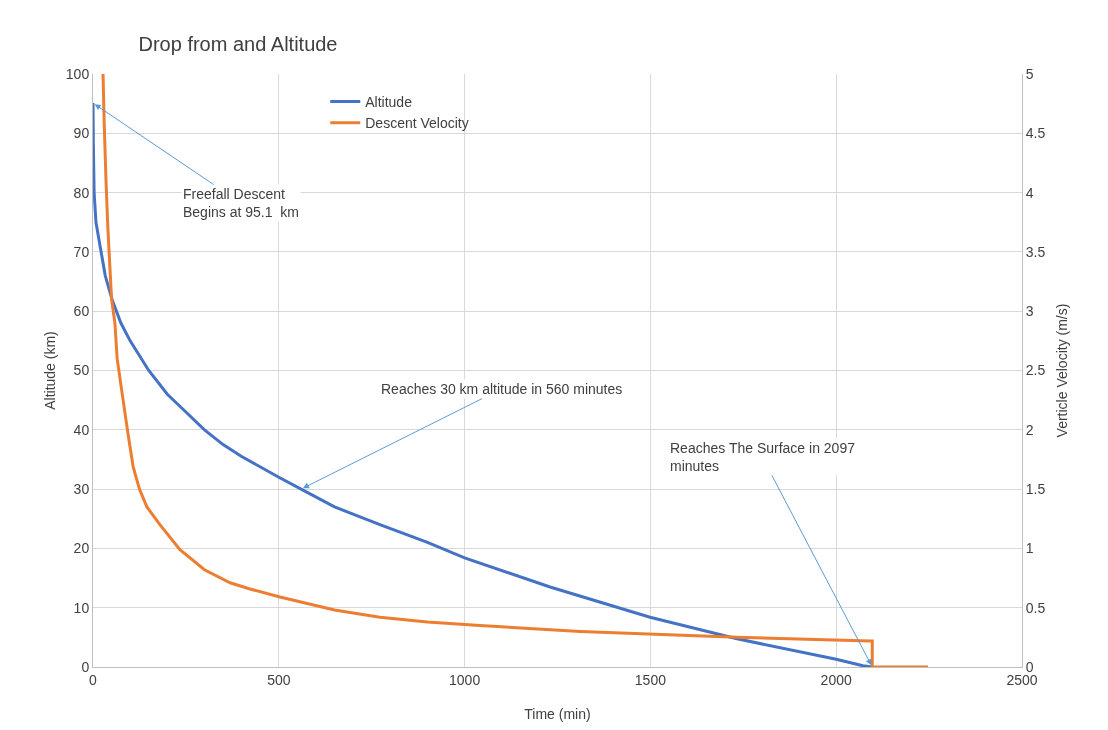 This screenshot has height=730, width=1108. I want to click on x-tick-label: 2000, so click(836, 679).